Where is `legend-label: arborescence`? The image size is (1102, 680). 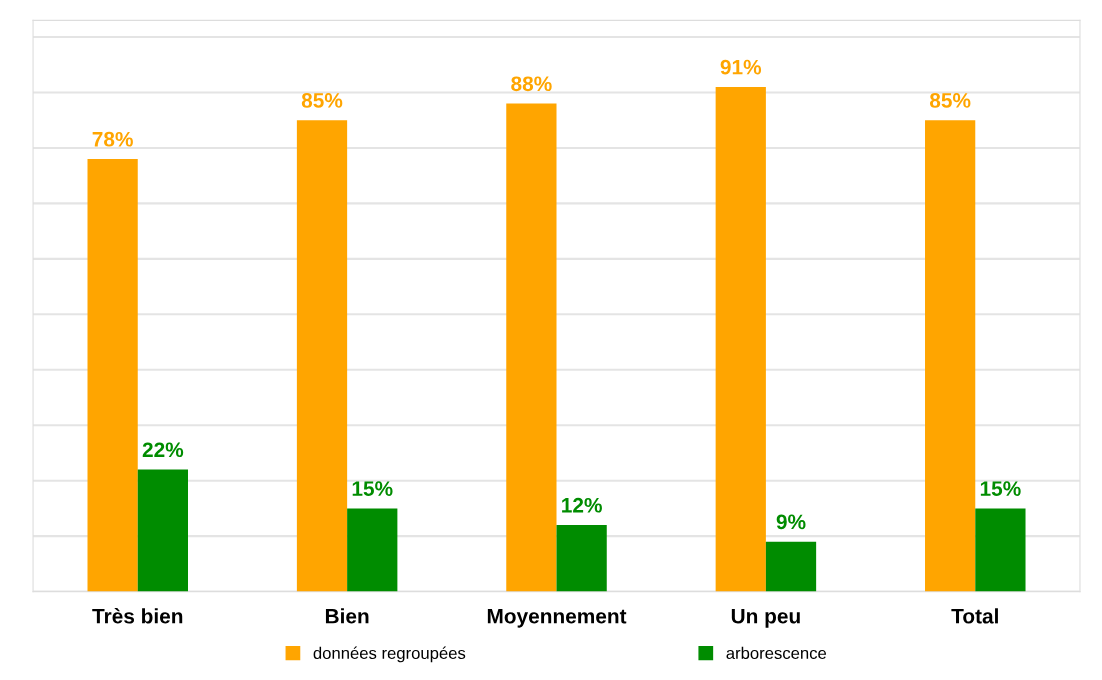 legend-label: arborescence is located at coordinates (776, 653).